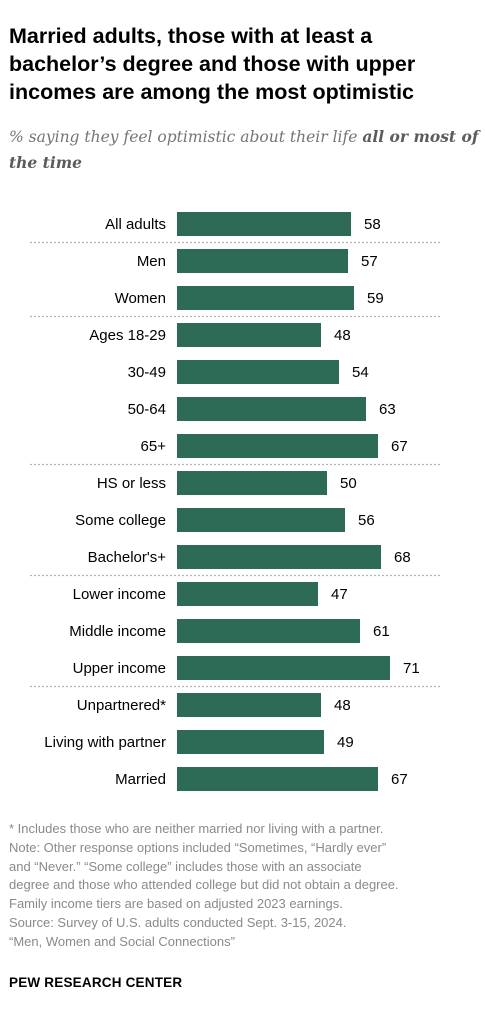 This screenshot has width=485, height=1023. Describe the element at coordinates (147, 372) in the screenshot. I see `category-label-30-49: 30-49` at that location.